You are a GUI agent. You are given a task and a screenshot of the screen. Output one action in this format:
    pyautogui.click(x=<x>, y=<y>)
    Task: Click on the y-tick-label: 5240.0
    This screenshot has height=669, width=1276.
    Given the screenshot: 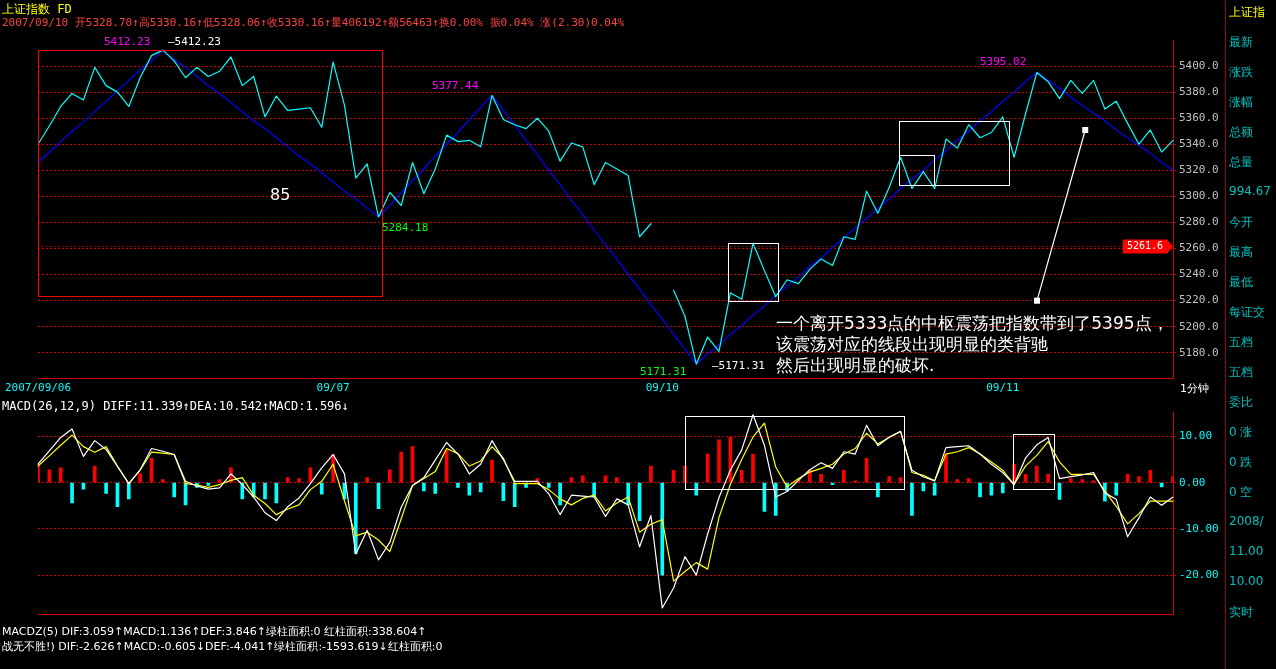 What is the action you would take?
    pyautogui.click(x=1199, y=274)
    